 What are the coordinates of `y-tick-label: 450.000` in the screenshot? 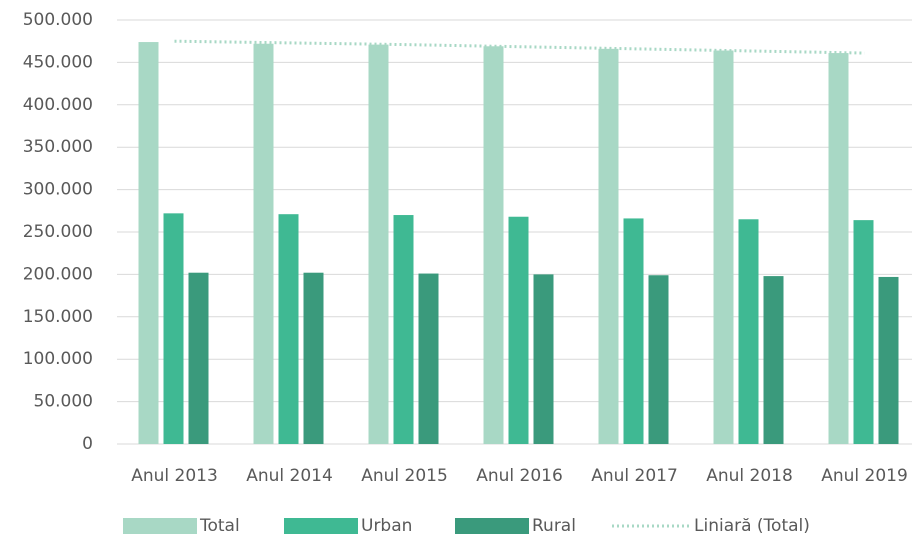 It's located at (58, 62).